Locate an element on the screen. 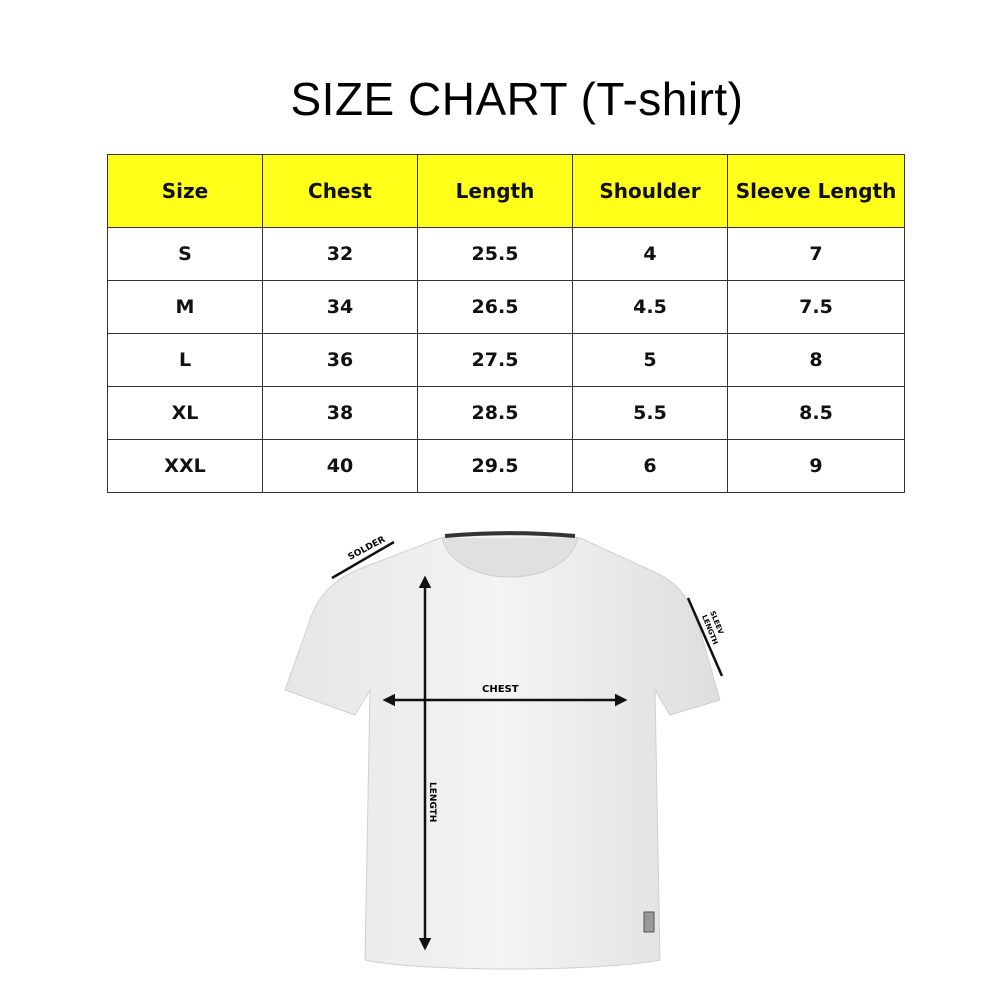 The image size is (1000, 1000). cell-shoulder: 4 is located at coordinates (650, 254).